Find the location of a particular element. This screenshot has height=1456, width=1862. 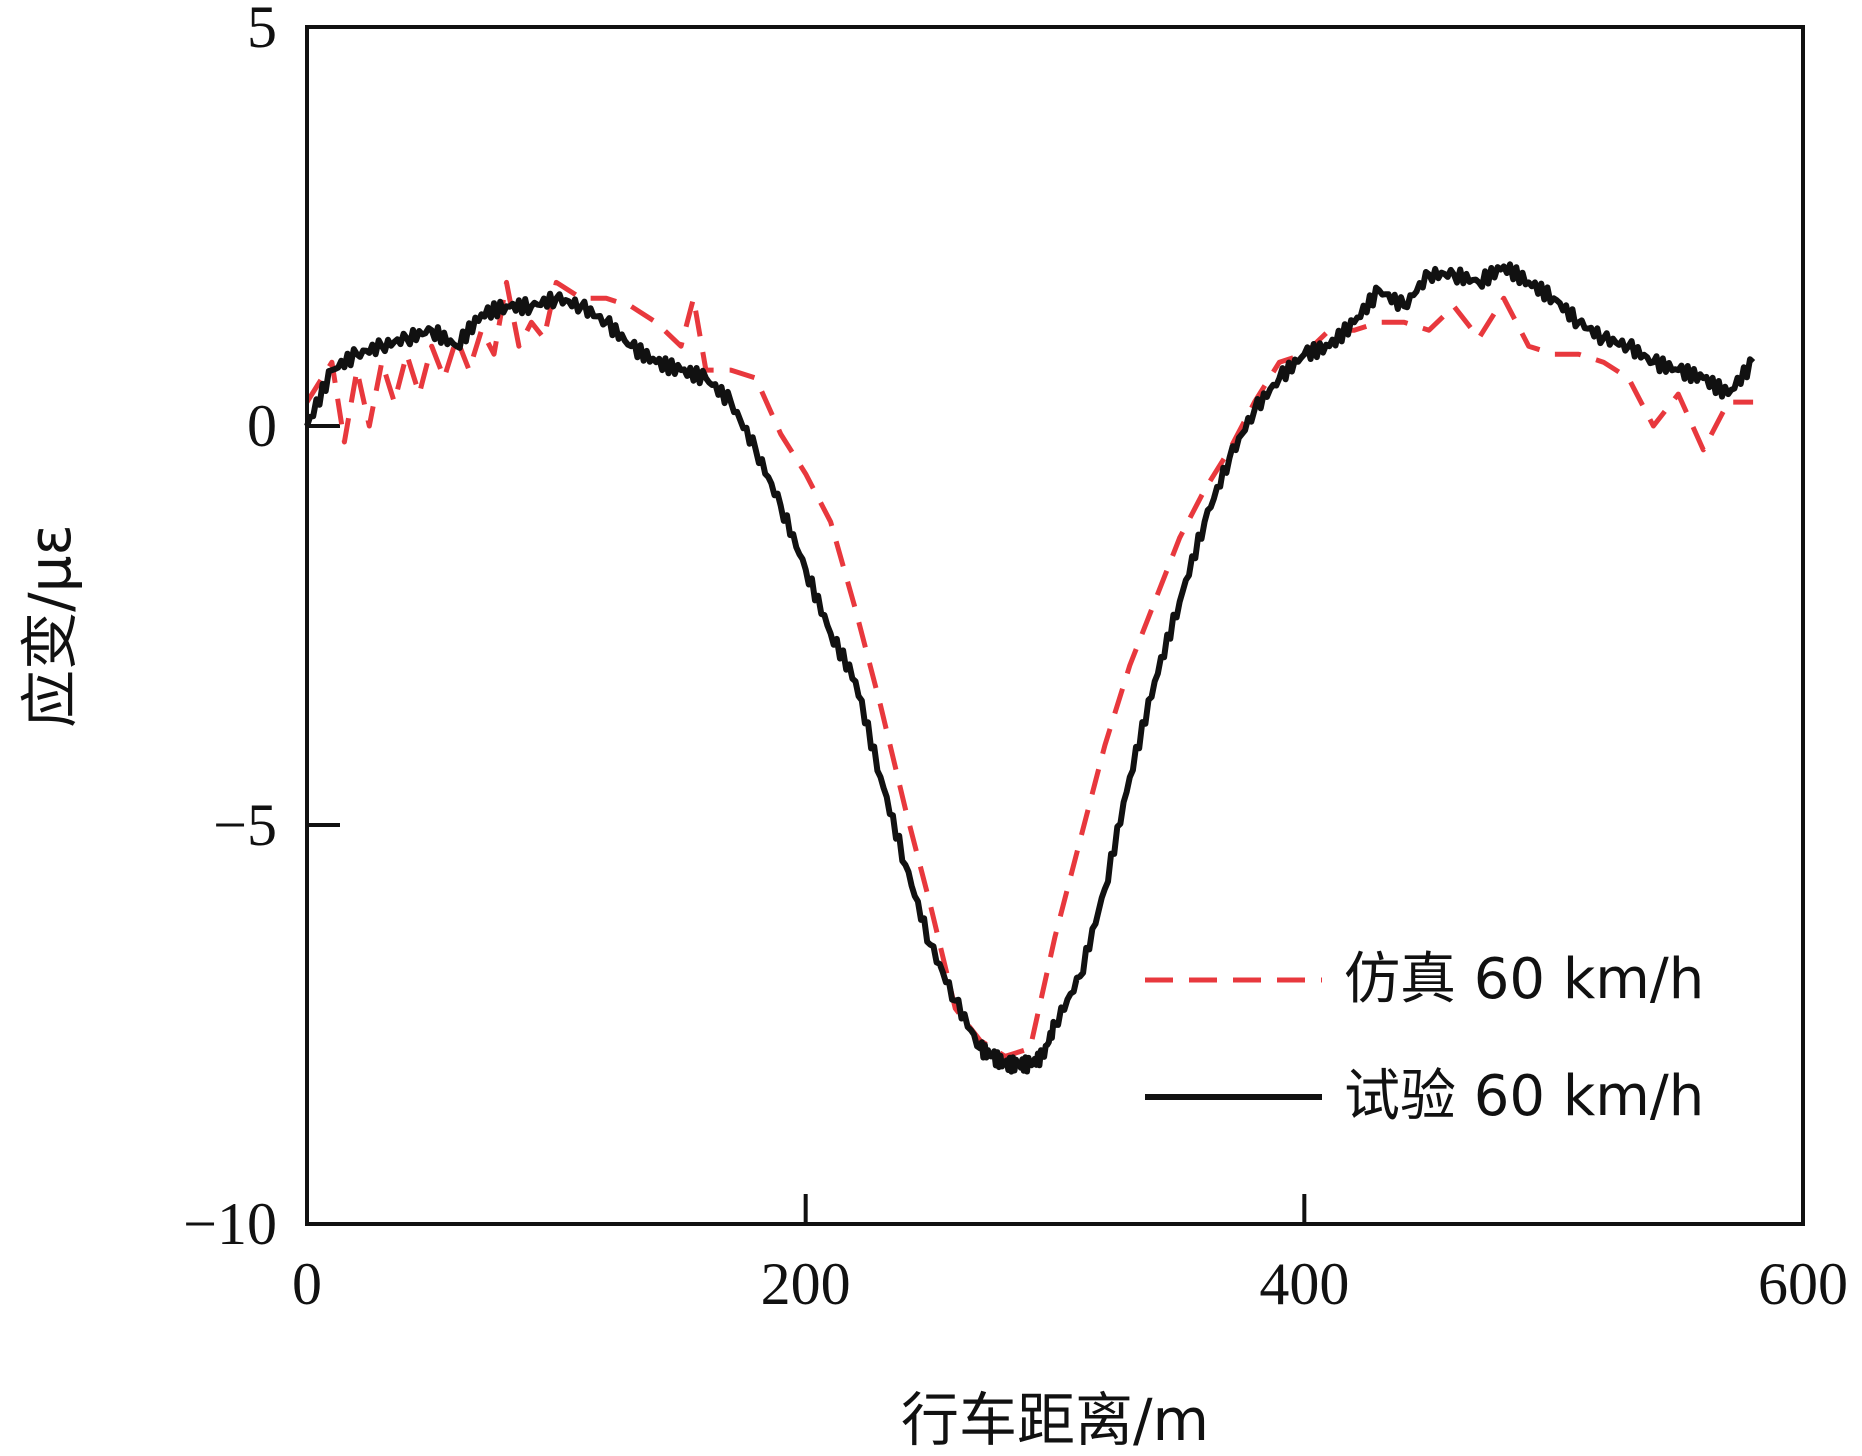

x-axis-title: 行车距离/m is located at coordinates (1055, 1420).